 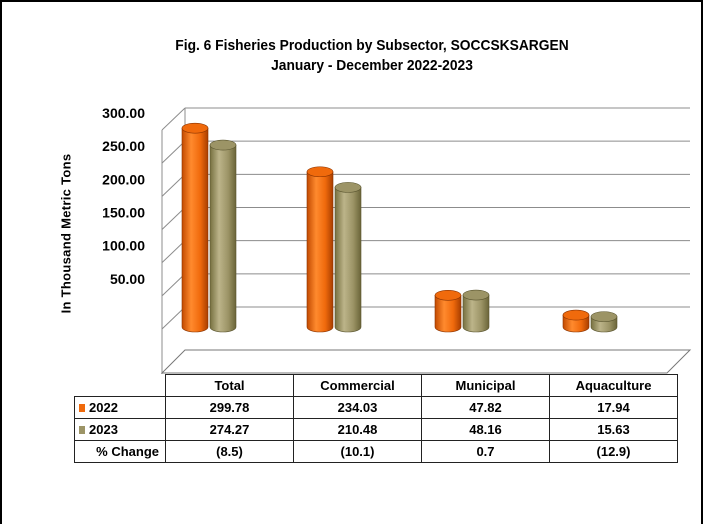 I want to click on bar-2023-municipal, so click(x=476, y=311).